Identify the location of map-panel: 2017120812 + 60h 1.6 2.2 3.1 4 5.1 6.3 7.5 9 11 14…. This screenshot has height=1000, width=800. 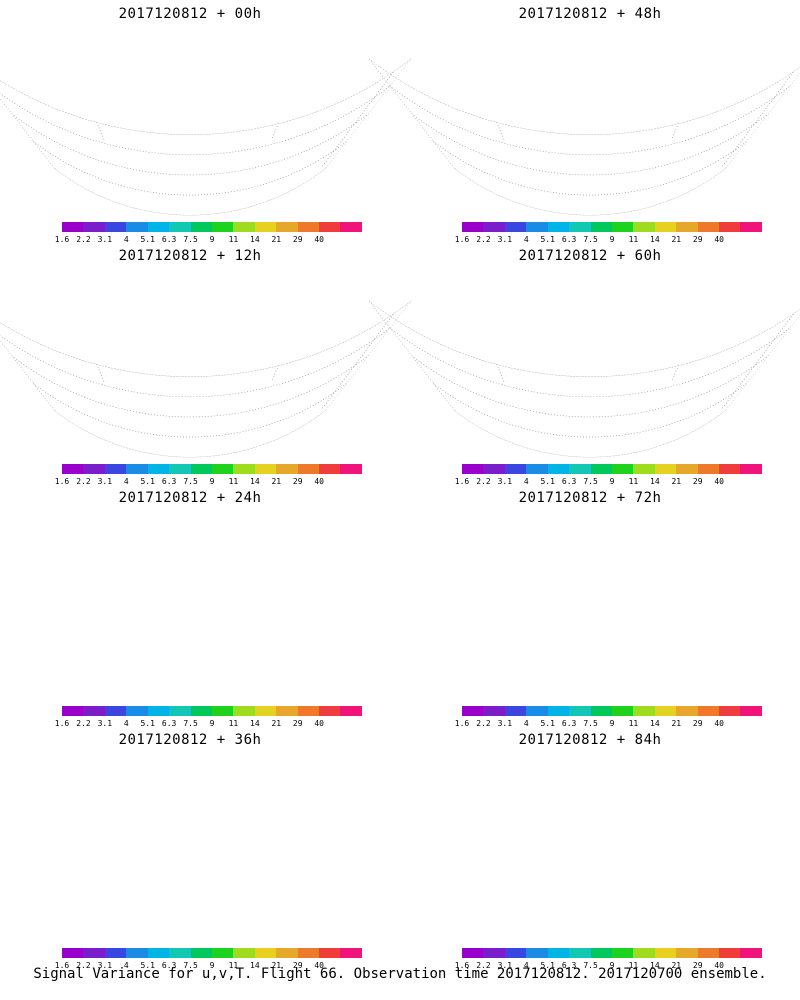
(590, 364).